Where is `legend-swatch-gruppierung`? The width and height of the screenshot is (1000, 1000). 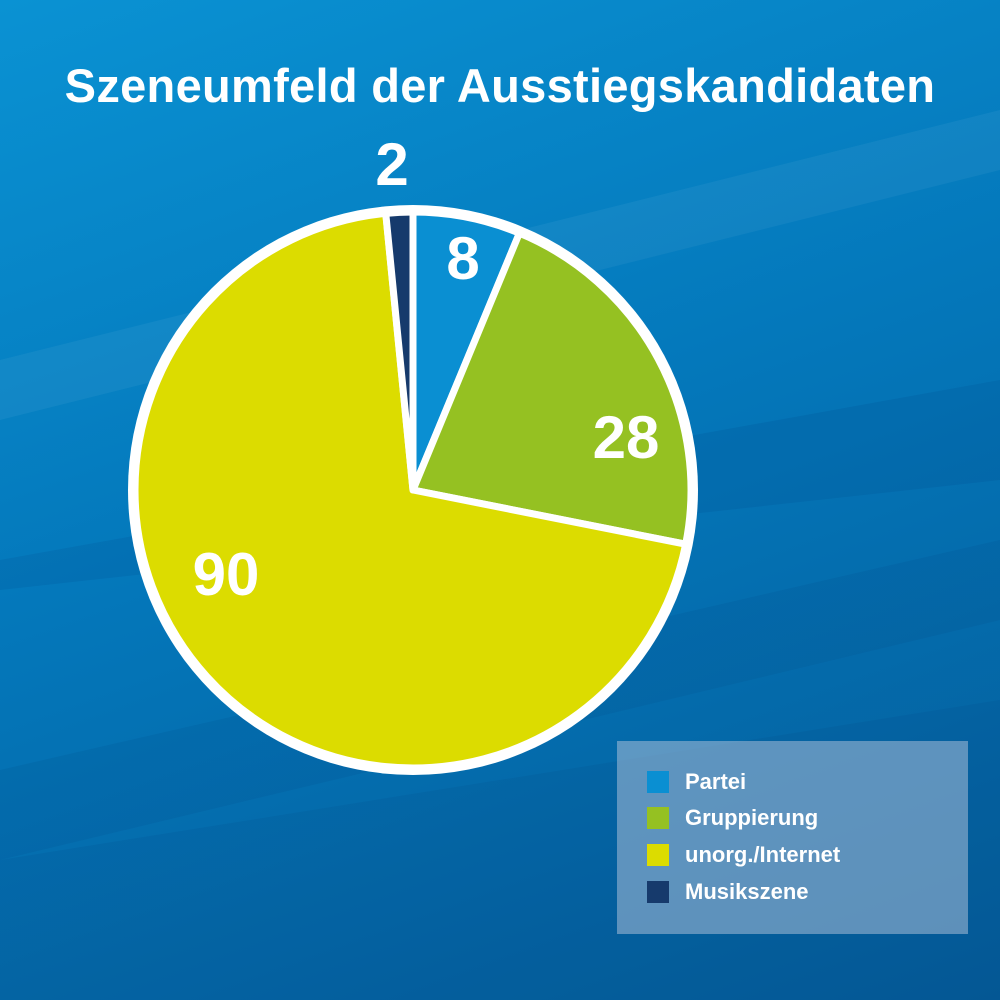 legend-swatch-gruppierung is located at coordinates (658, 818).